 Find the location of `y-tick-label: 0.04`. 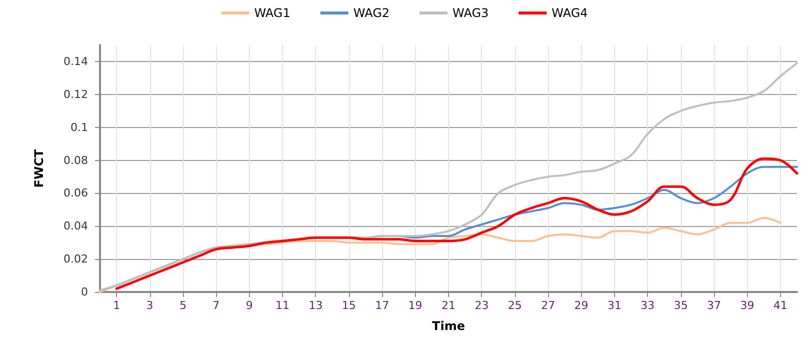

y-tick-label: 0.04 is located at coordinates (76, 226).